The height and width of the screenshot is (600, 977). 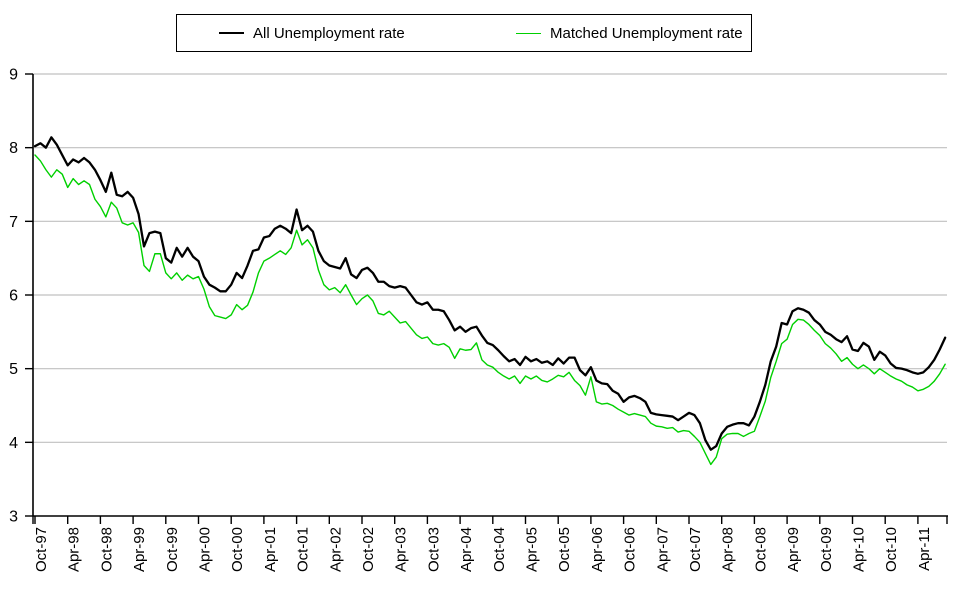 What do you see at coordinates (303, 549) in the screenshot?
I see `x-axis-label: Oct-01` at bounding box center [303, 549].